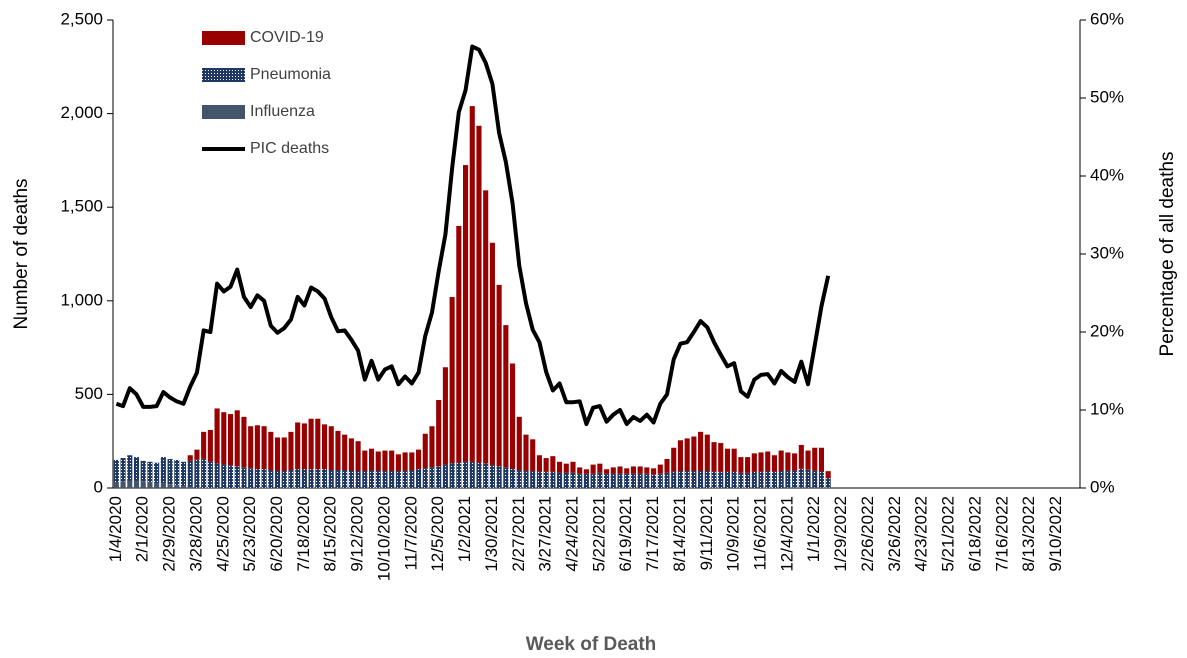 The height and width of the screenshot is (658, 1187). What do you see at coordinates (1107, 18) in the screenshot?
I see `y2-tick-label: 60%` at bounding box center [1107, 18].